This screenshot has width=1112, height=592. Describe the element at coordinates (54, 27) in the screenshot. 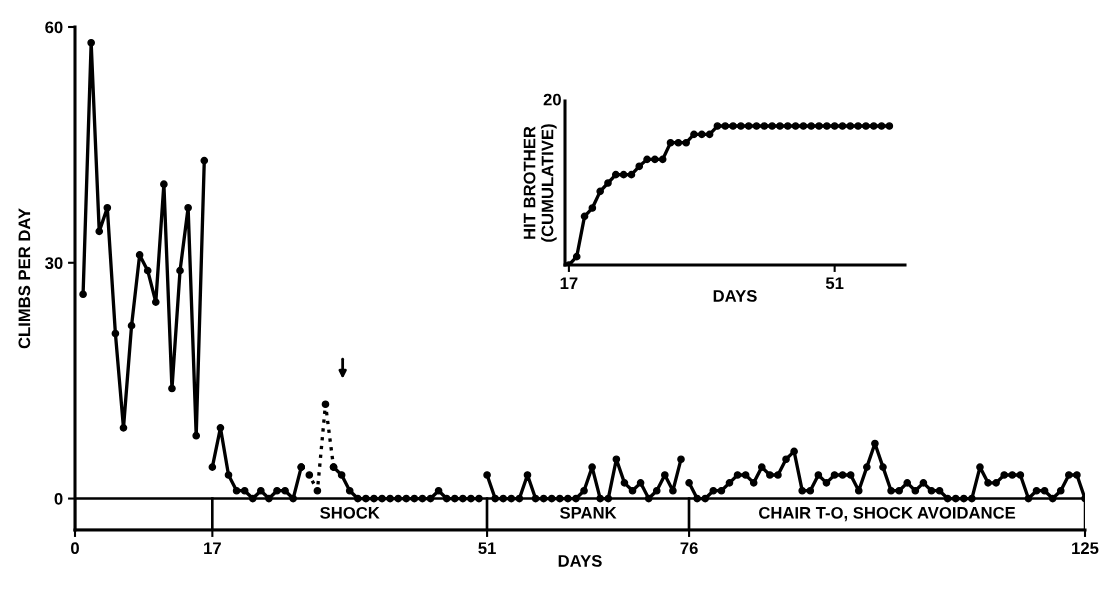

I see `y-tick-label: 60` at that location.